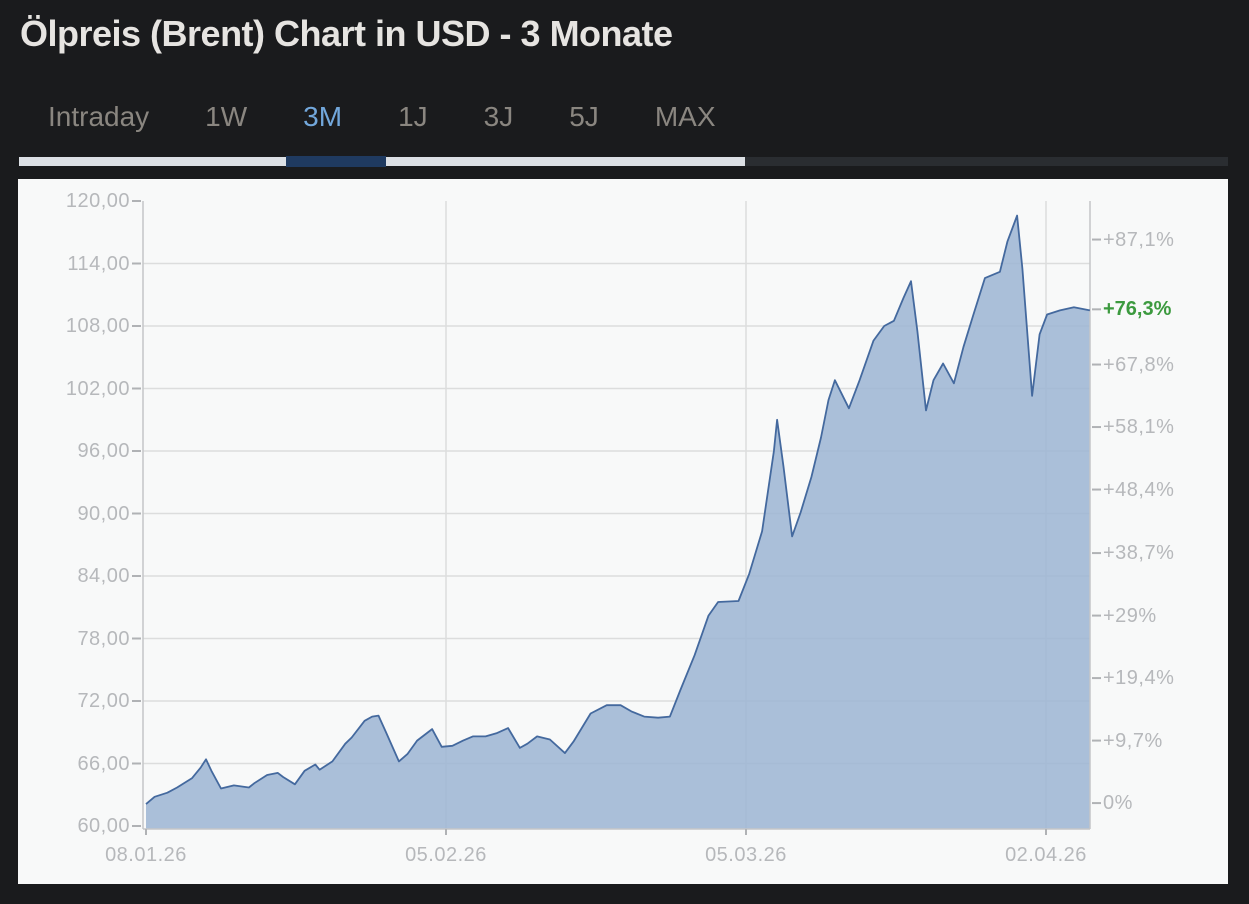  What do you see at coordinates (1139, 427) in the screenshot?
I see `y-axis-percent-label: +58,1%` at bounding box center [1139, 427].